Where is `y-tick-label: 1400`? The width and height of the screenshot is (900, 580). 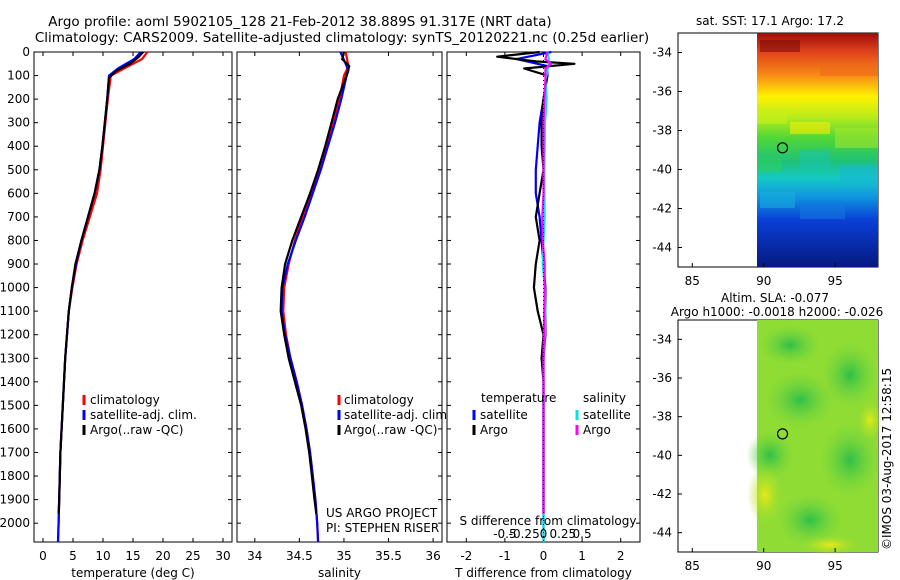 y-tick-label: 1400 is located at coordinates (15, 382).